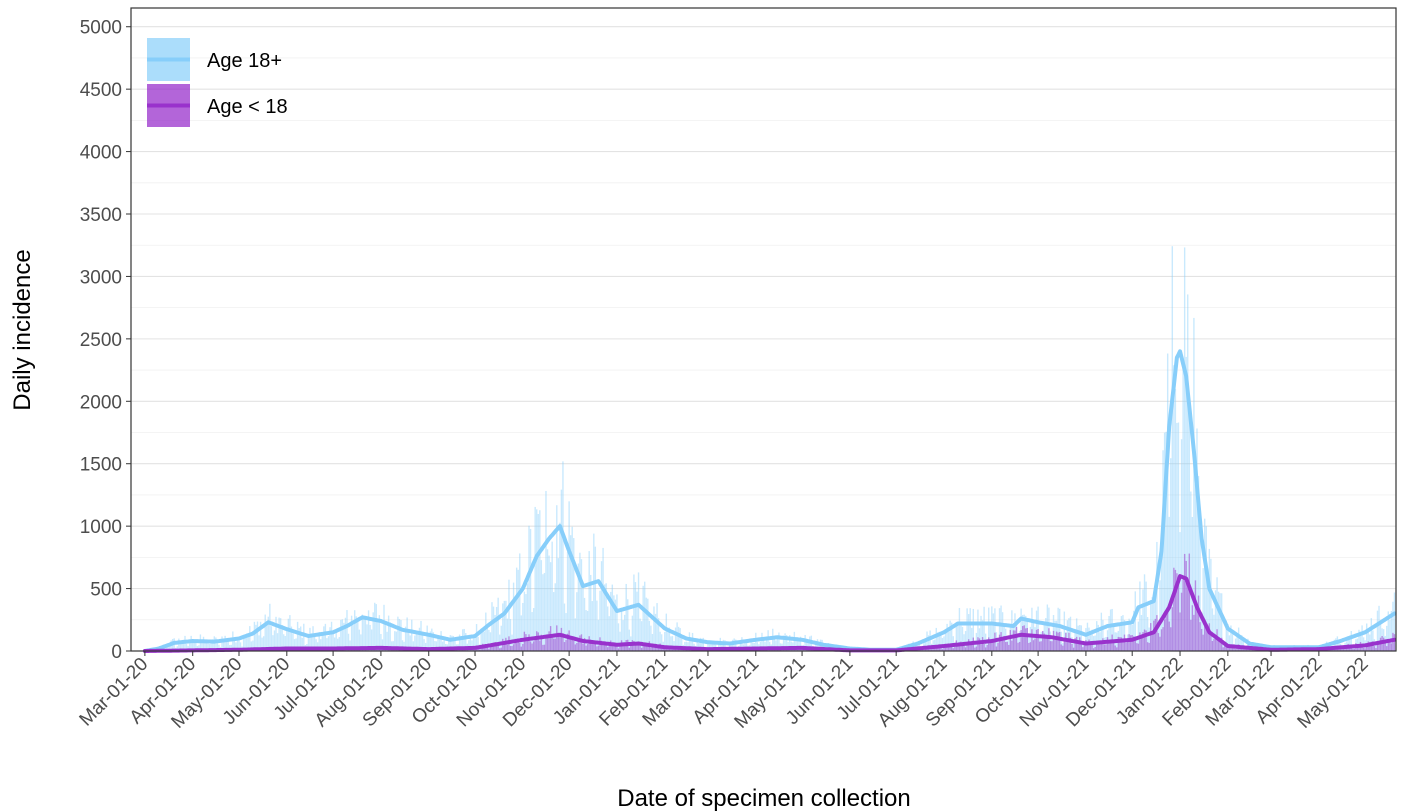  Describe the element at coordinates (101, 277) in the screenshot. I see `y-tick-label: 3000` at that location.